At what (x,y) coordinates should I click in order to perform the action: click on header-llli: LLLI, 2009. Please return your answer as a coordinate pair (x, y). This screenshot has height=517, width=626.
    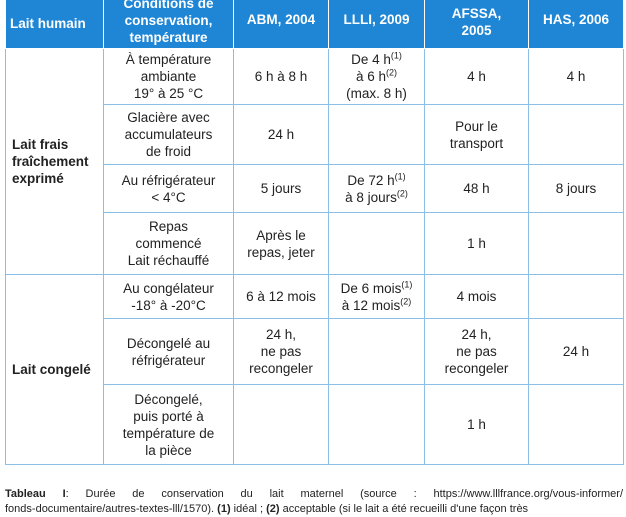
    Looking at the image, I should click on (376, 24).